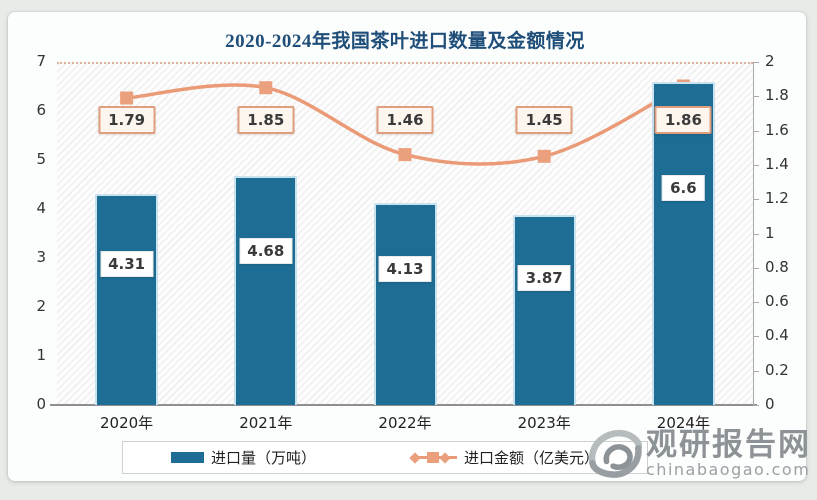  I want to click on x-axis-label: 2020年, so click(127, 423).